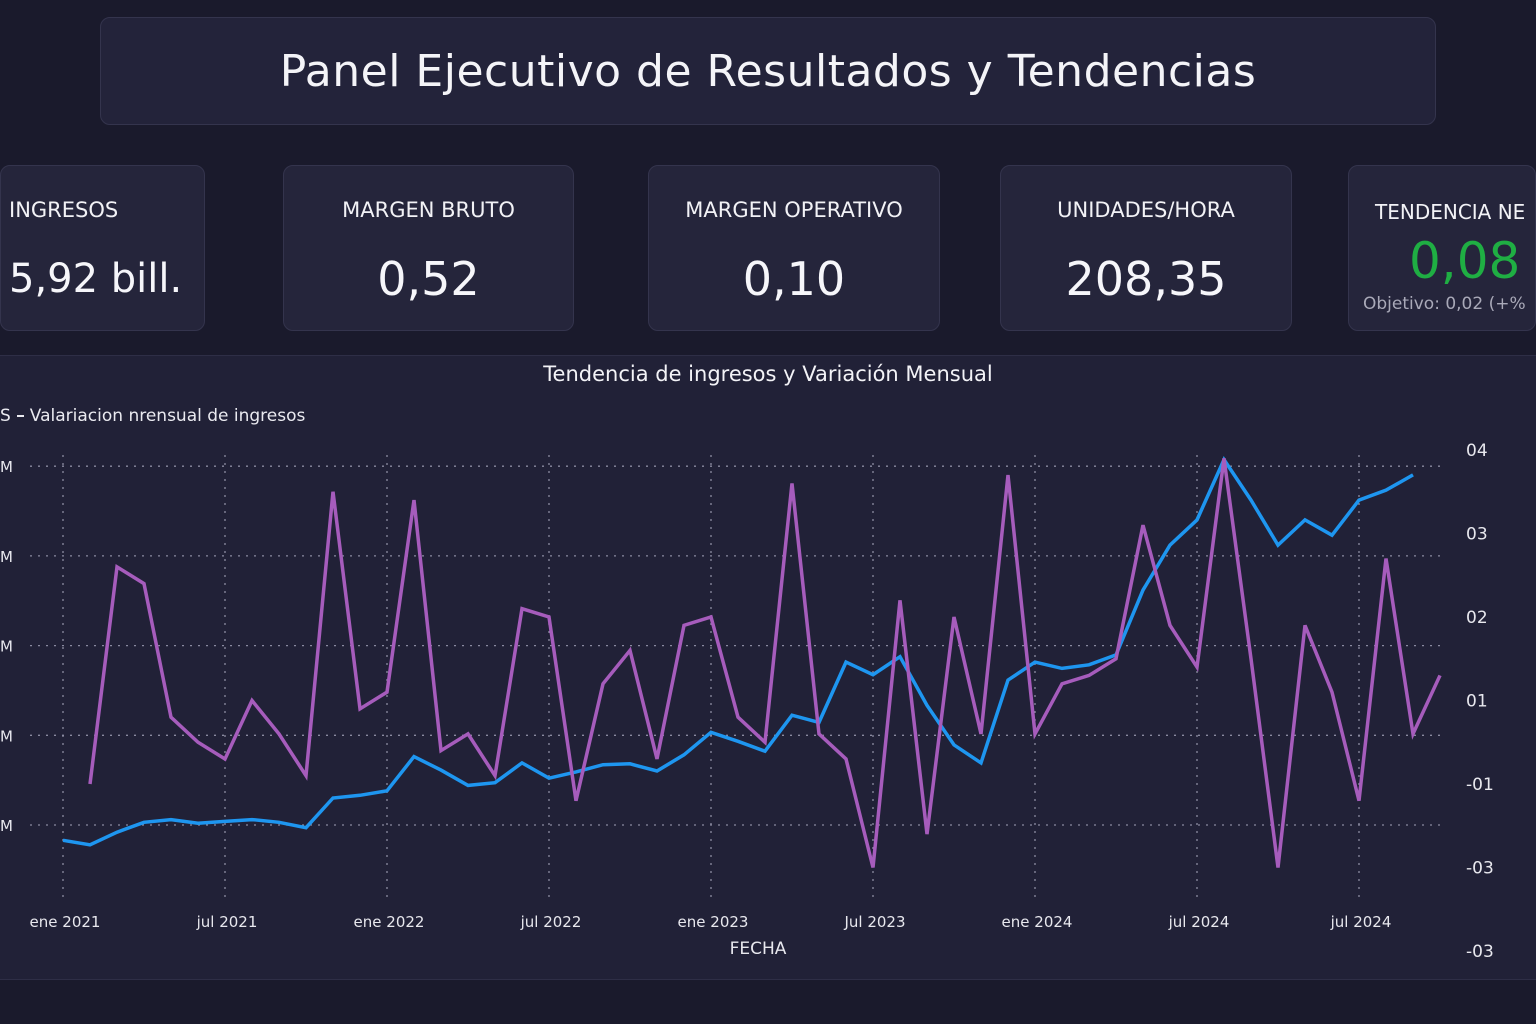 This screenshot has width=1536, height=1024. I want to click on x-axis-tick-label: ene 2024, so click(1037, 922).